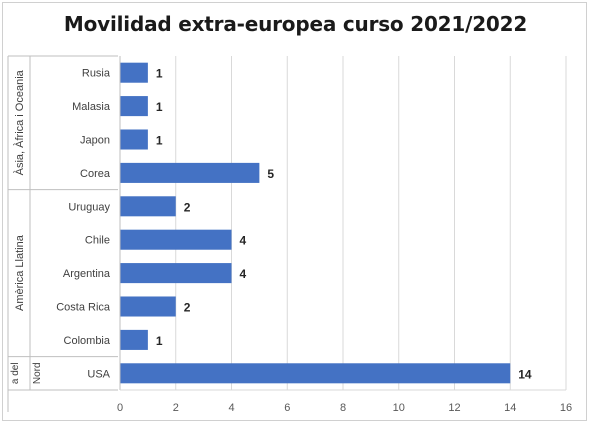 The height and width of the screenshot is (425, 591). Describe the element at coordinates (91, 107) in the screenshot. I see `y-category-label: Malasia` at that location.